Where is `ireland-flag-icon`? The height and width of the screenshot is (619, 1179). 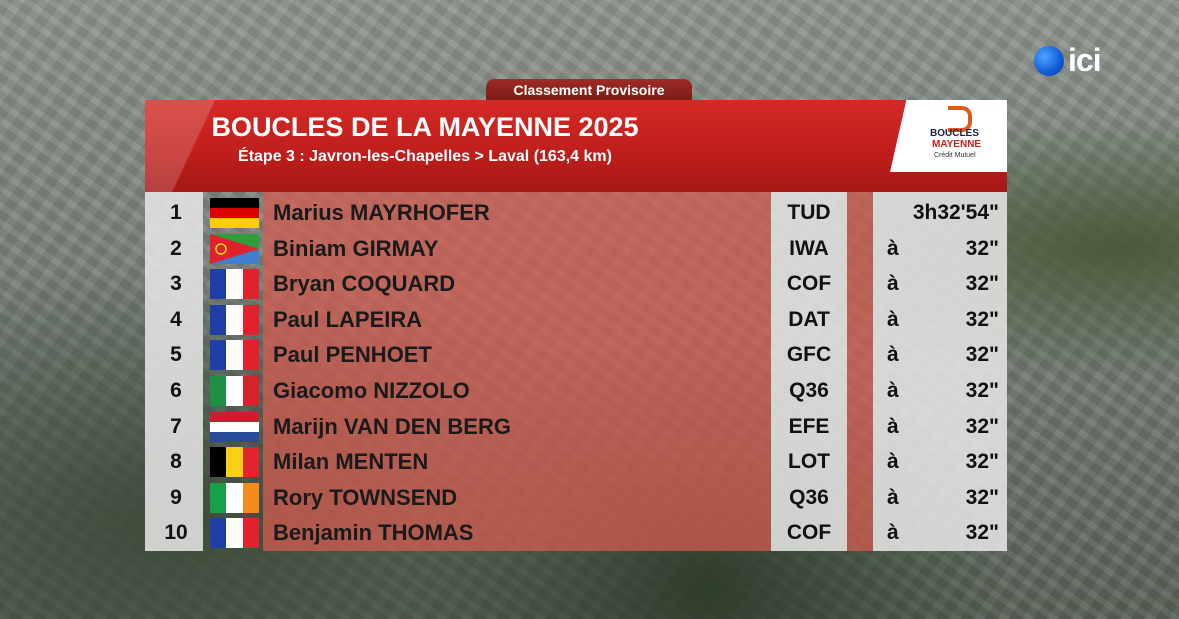
ireland-flag-icon is located at coordinates (234, 497).